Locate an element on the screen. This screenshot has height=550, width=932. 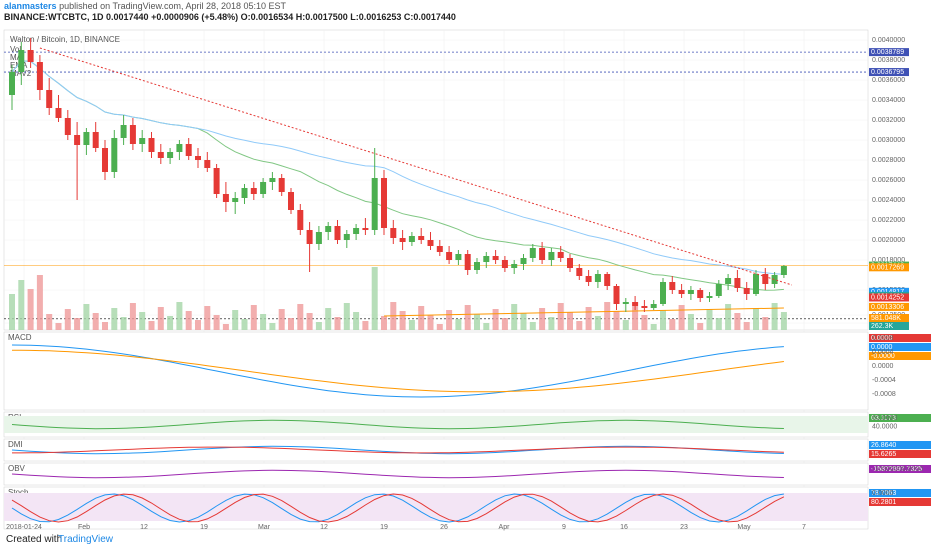
author-link: alanmasters is located at coordinates (30, 6).